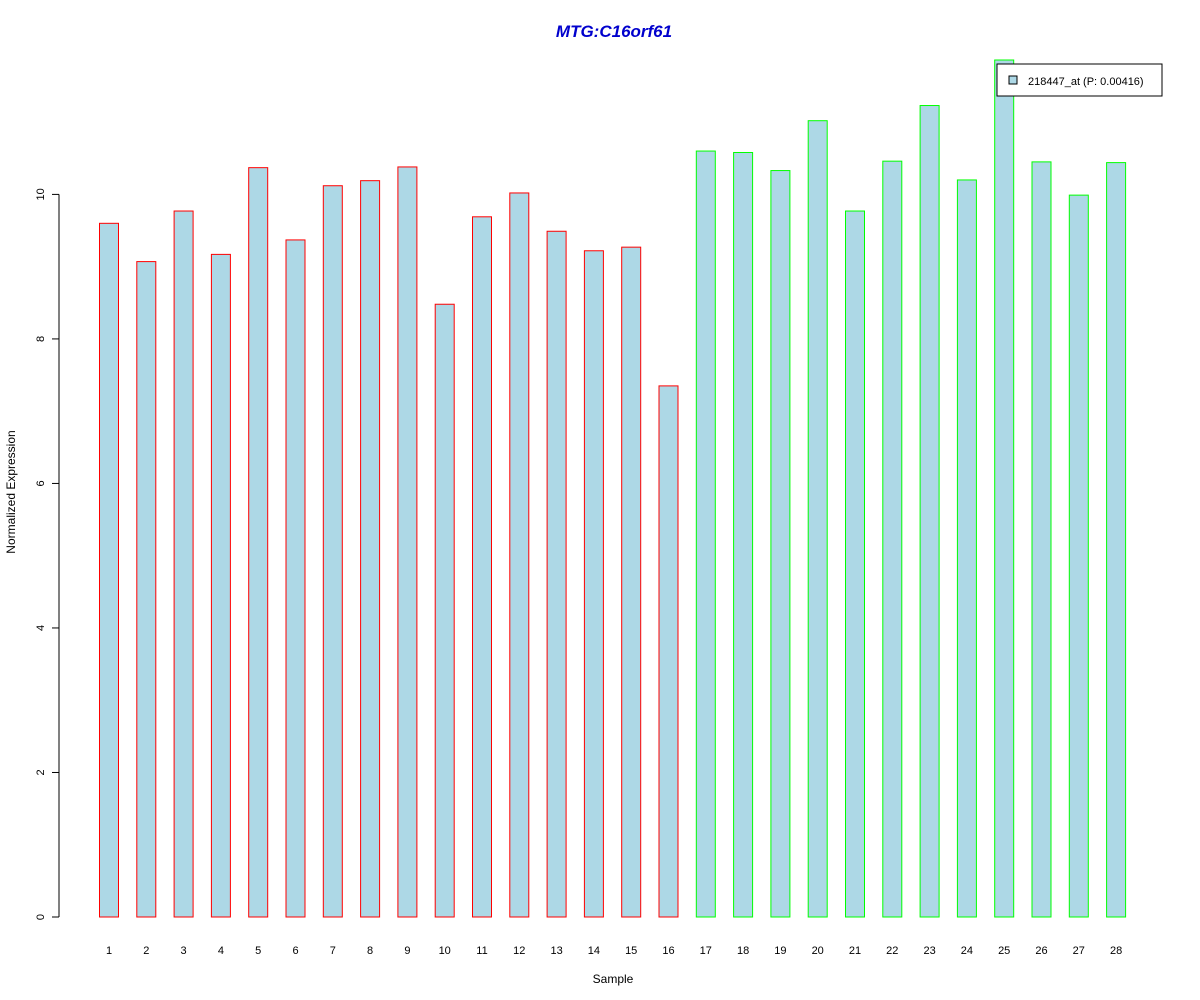  I want to click on y-tick-label: 6, so click(41, 483).